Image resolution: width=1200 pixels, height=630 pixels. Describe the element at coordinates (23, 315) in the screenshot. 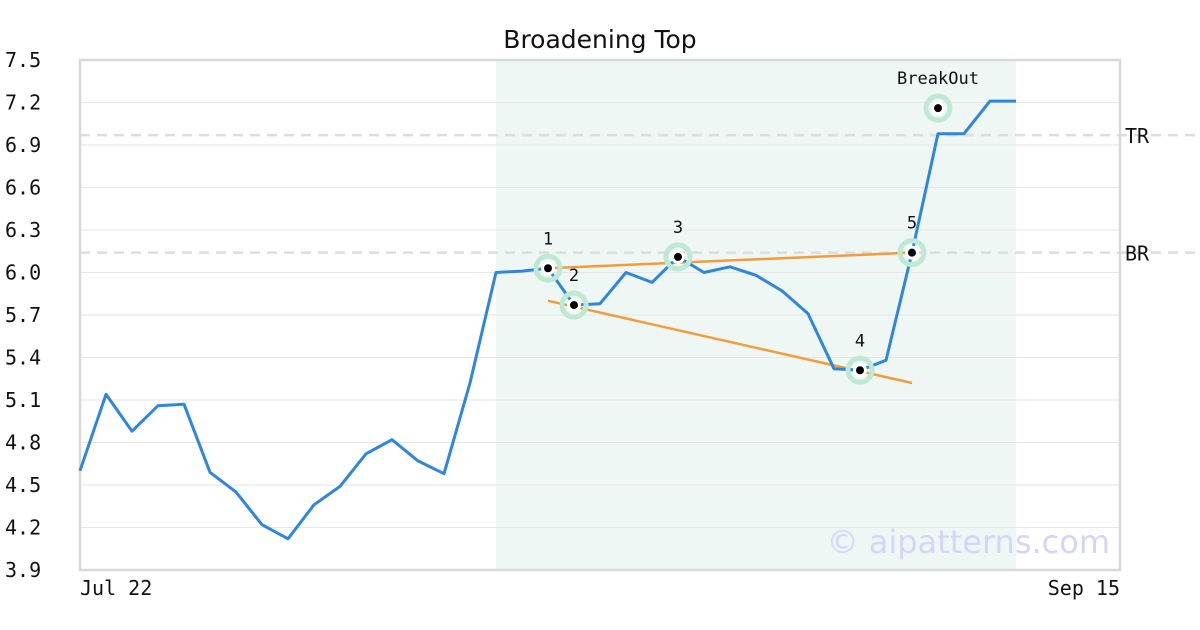

I see `y-tick-label: 5.7` at that location.